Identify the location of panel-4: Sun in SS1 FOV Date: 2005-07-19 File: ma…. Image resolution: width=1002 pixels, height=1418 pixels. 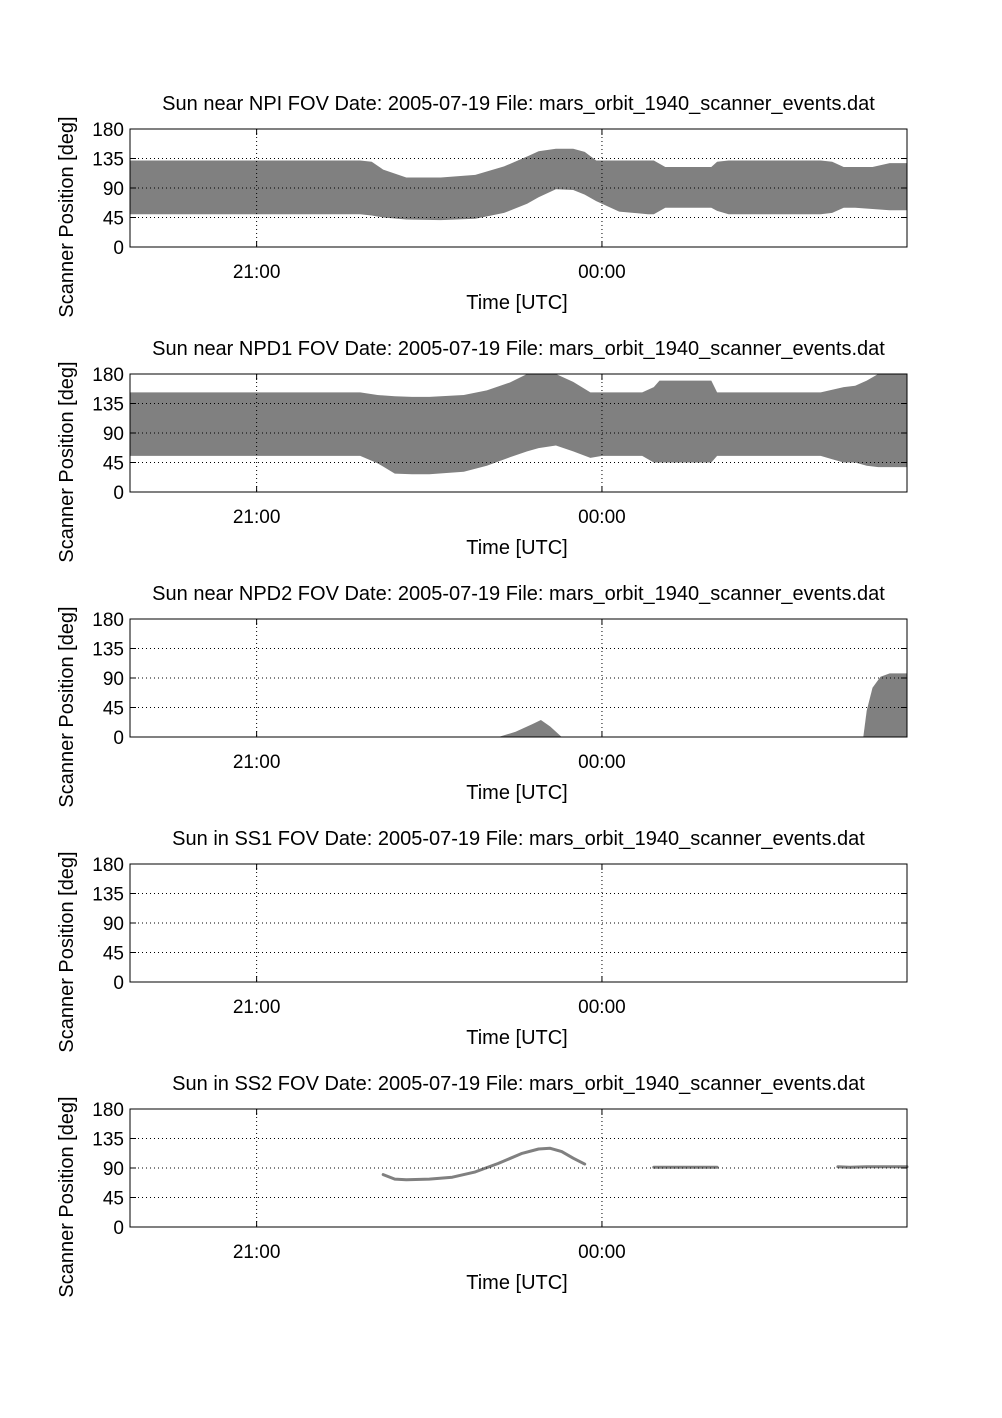
(482, 940).